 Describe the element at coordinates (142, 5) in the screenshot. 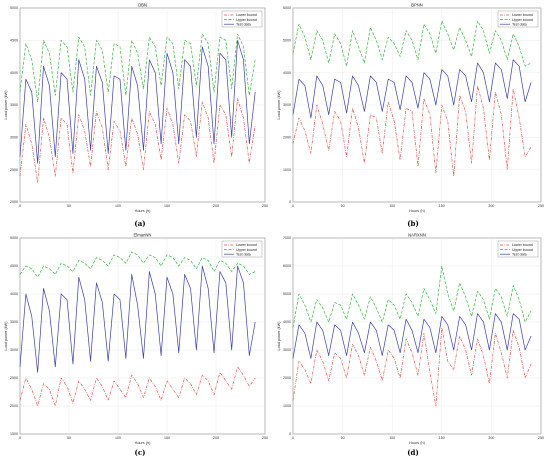

I see `chart-title: DBN` at that location.